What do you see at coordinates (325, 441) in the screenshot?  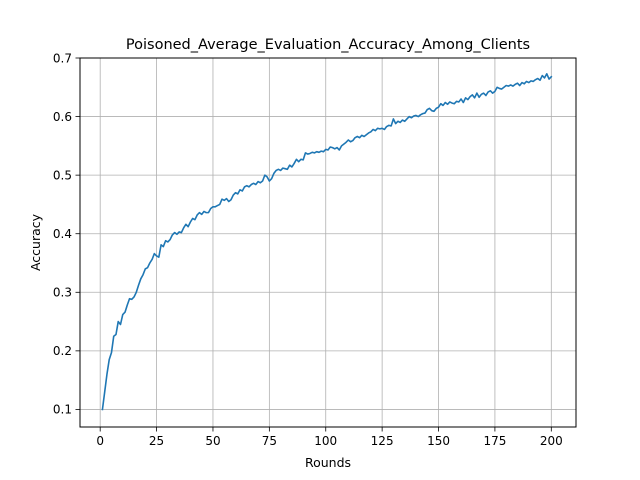 I see `x-tick-label: 100` at bounding box center [325, 441].